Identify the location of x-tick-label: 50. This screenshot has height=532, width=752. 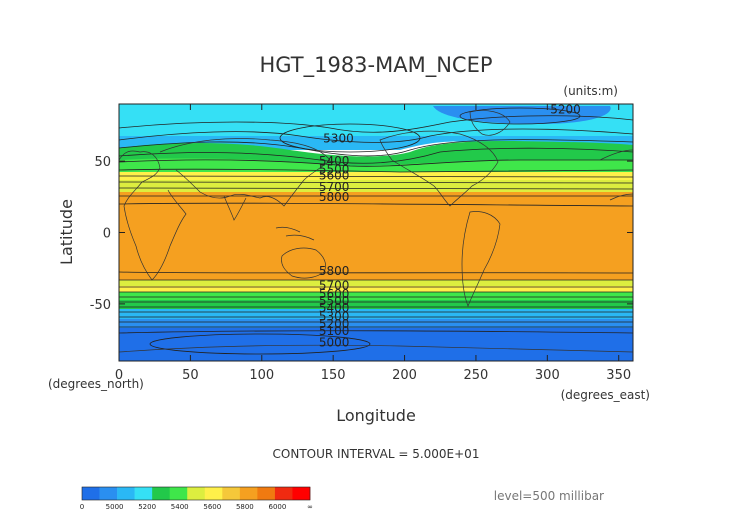
(190, 375).